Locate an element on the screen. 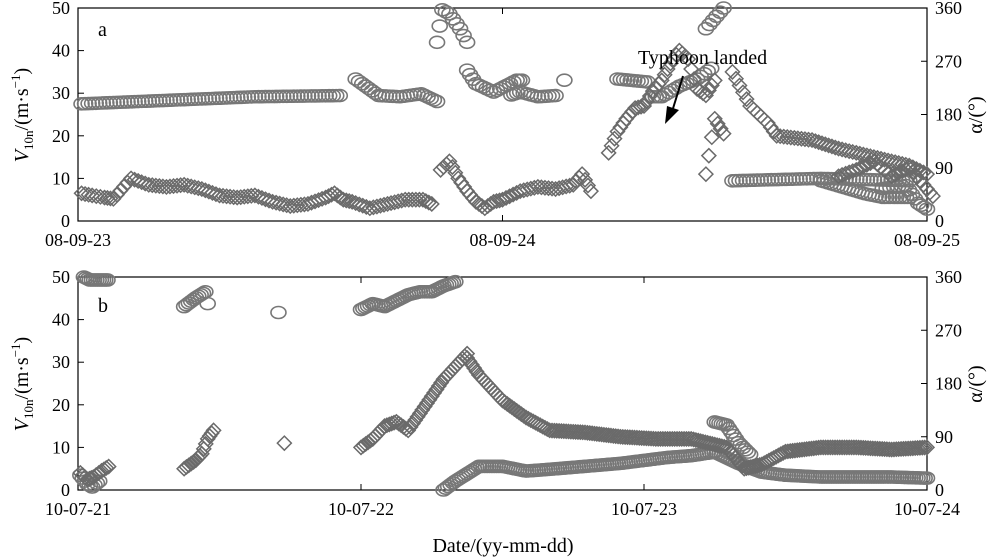 Image resolution: width=1000 pixels, height=559 pixels. x-tick-label: 10-07-21 is located at coordinates (78, 509).